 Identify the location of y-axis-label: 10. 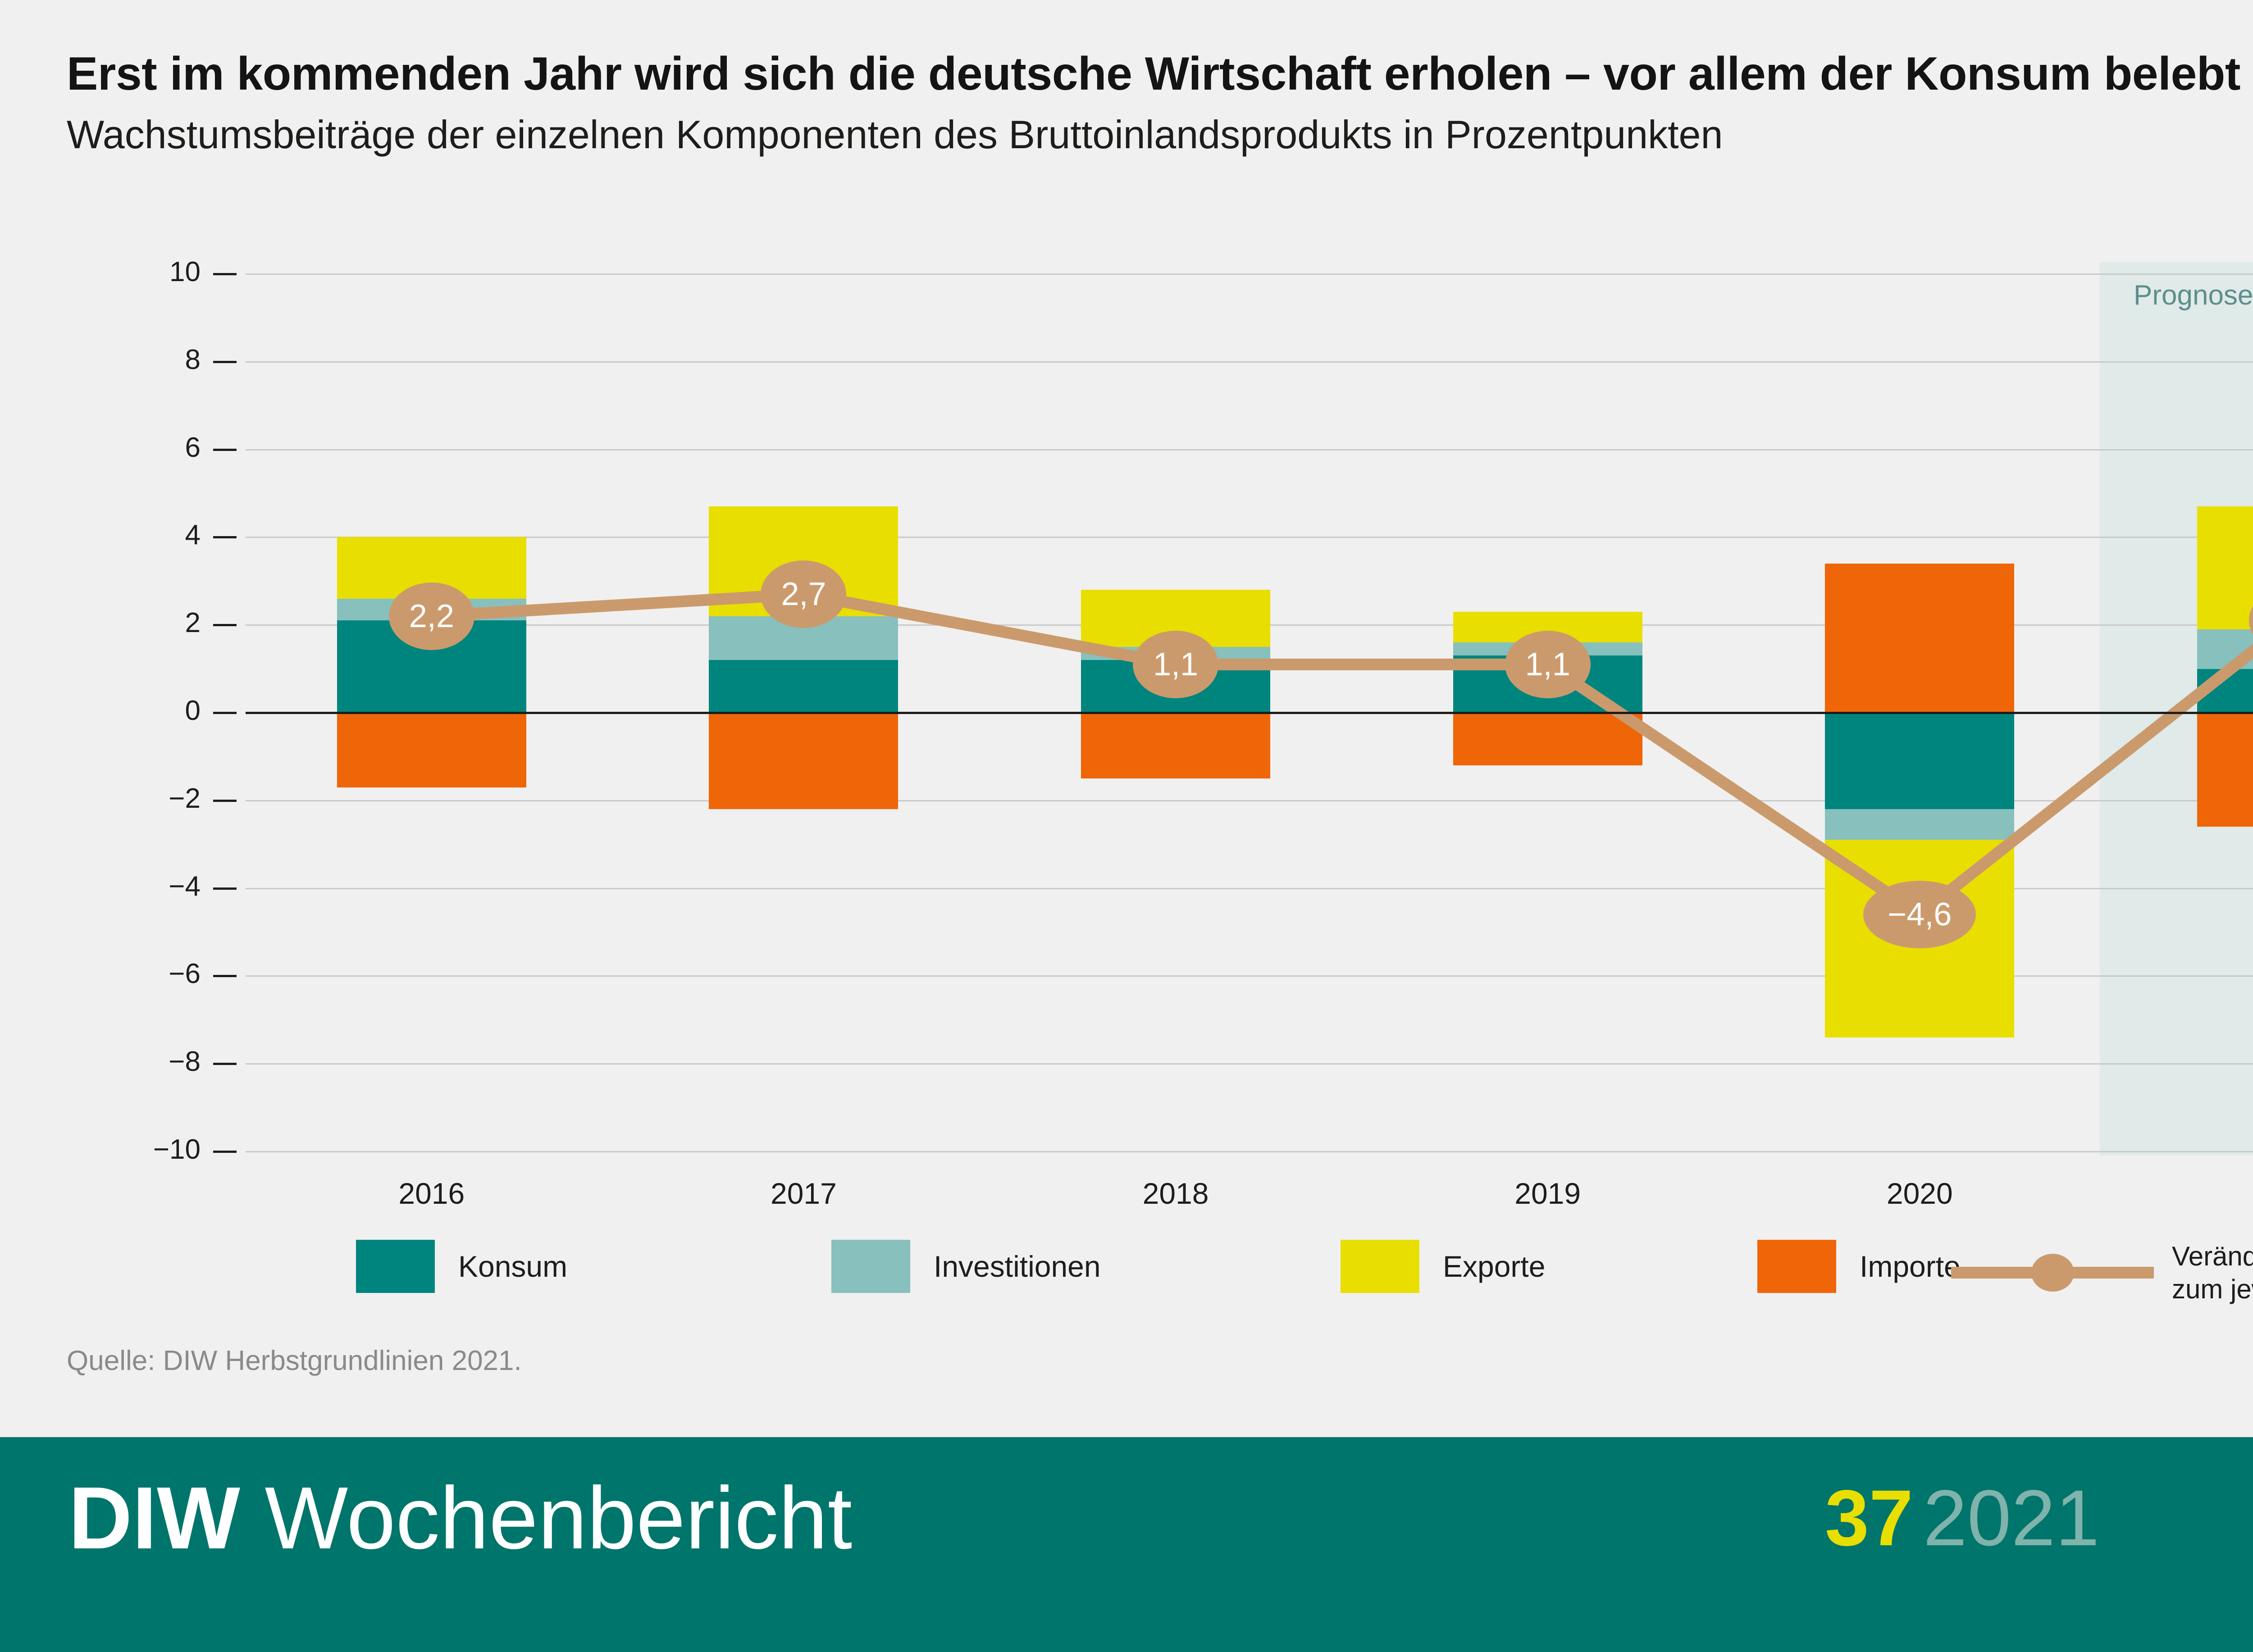
(185, 271).